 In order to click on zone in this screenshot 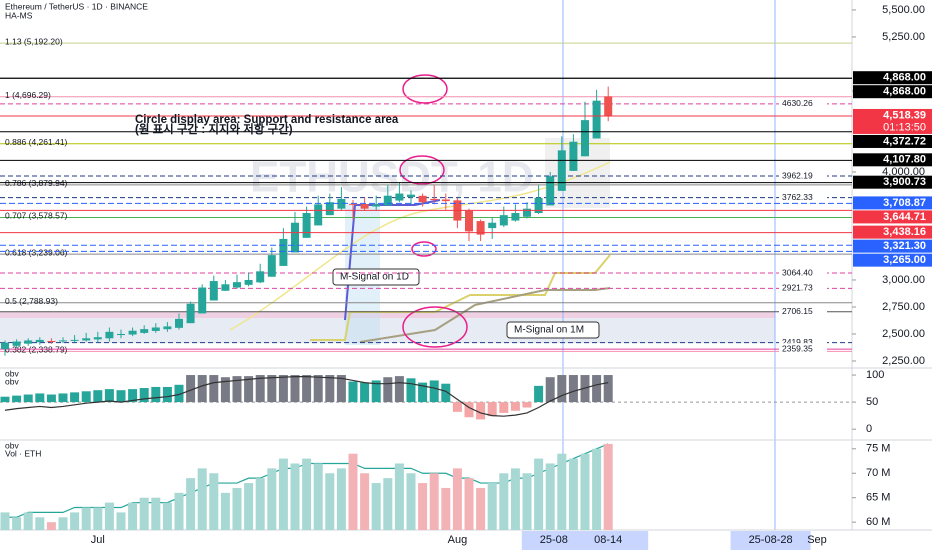, I will do `click(577, 173)`.